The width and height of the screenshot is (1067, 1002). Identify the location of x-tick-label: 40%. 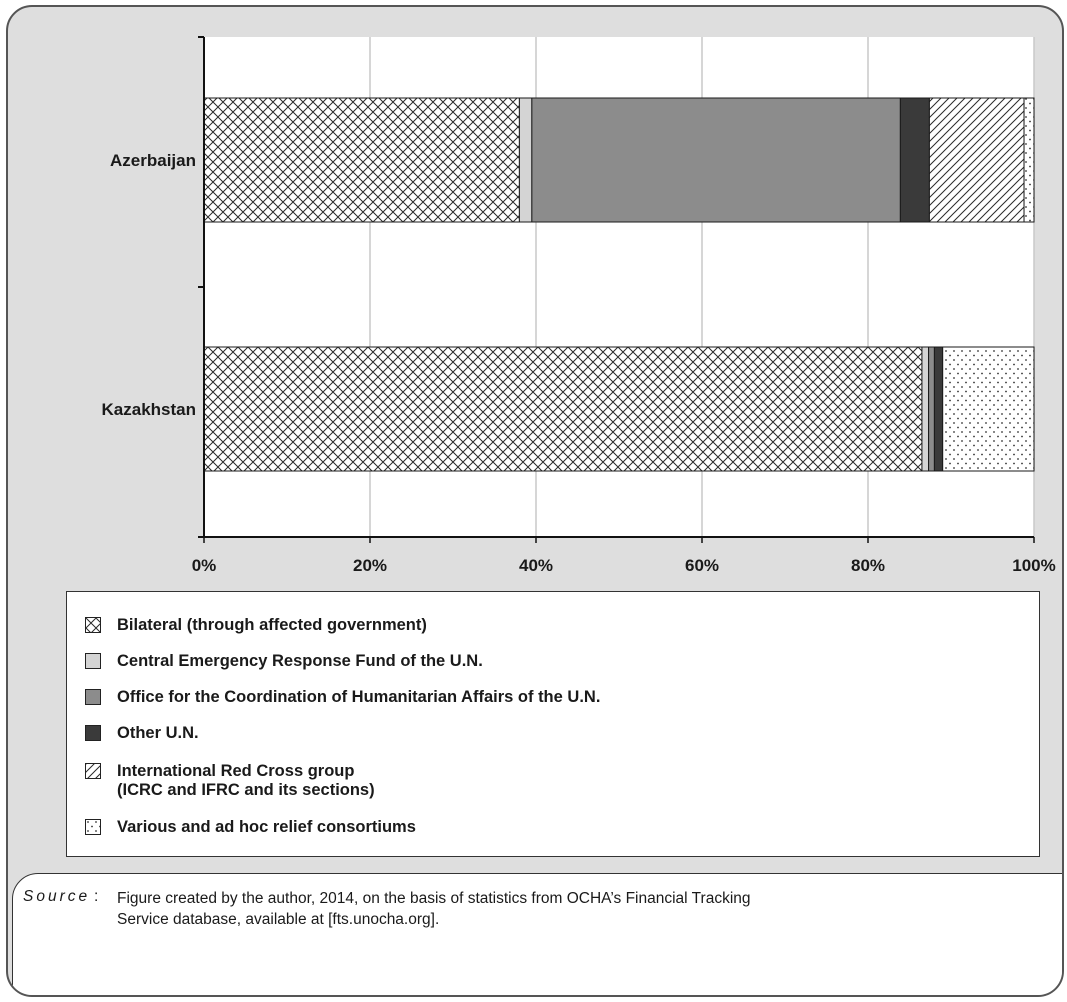
(536, 565).